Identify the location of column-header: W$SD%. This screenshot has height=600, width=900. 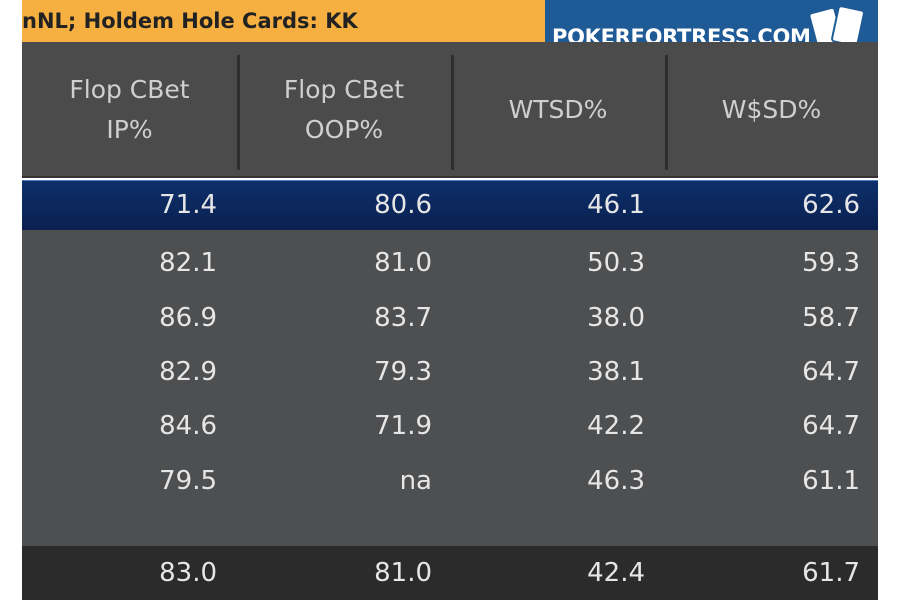
(771, 110).